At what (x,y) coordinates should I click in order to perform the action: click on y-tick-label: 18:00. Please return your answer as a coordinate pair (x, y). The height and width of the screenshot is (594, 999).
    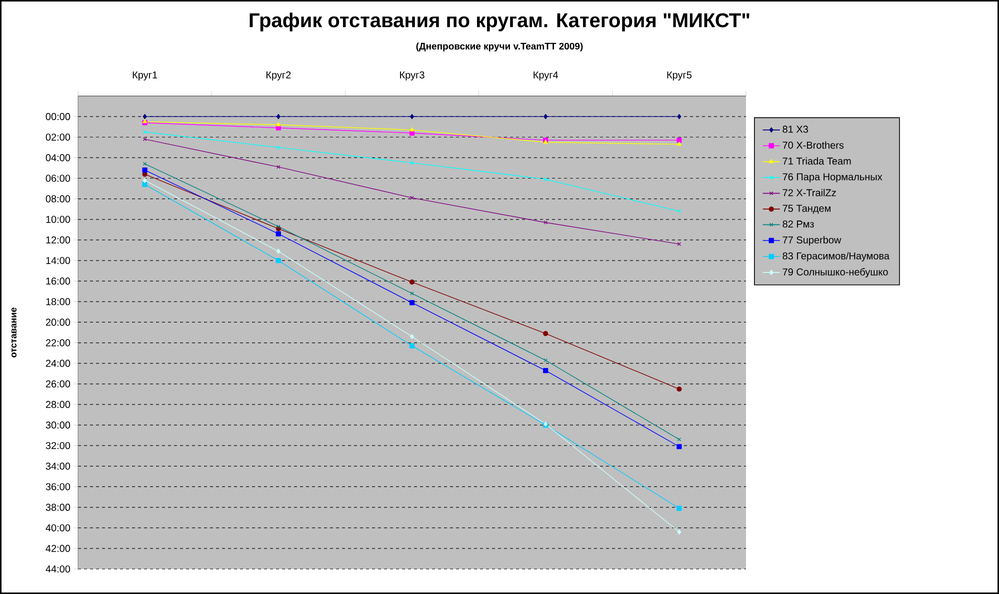
    Looking at the image, I should click on (58, 302).